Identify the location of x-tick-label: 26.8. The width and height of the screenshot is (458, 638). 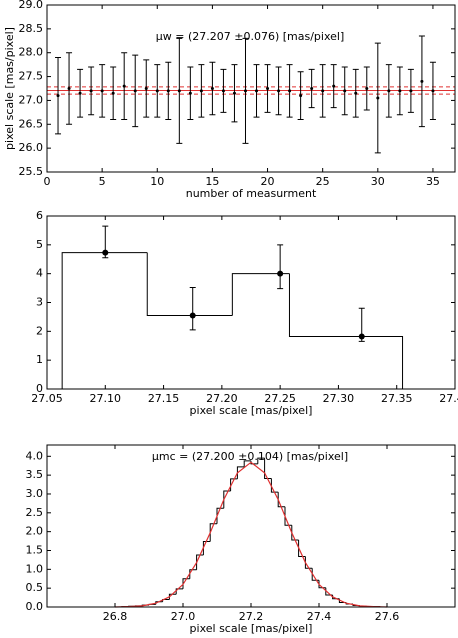
(115, 616).